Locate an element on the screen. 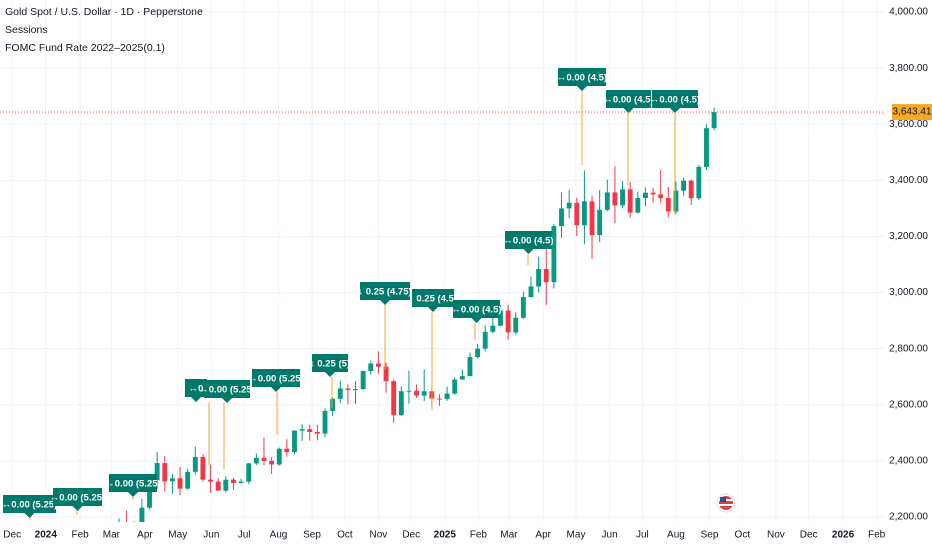  x-tick-label: May is located at coordinates (576, 535).